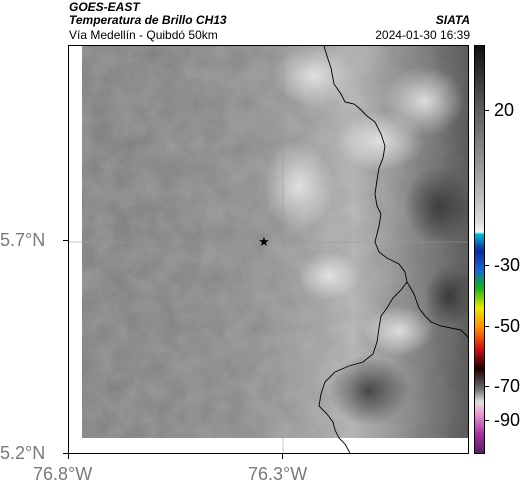  Describe the element at coordinates (437, 310) in the screenshot. I see `border-line` at that location.